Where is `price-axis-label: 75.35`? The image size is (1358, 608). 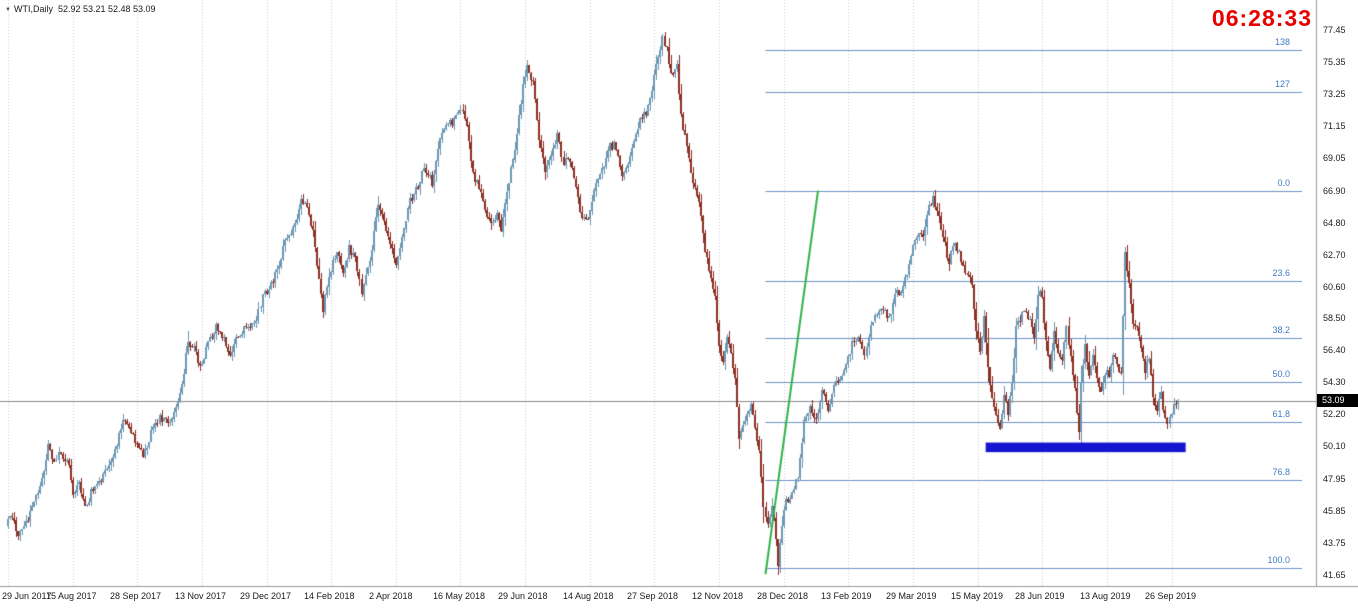
price-axis-label: 75.35 is located at coordinates (1334, 61).